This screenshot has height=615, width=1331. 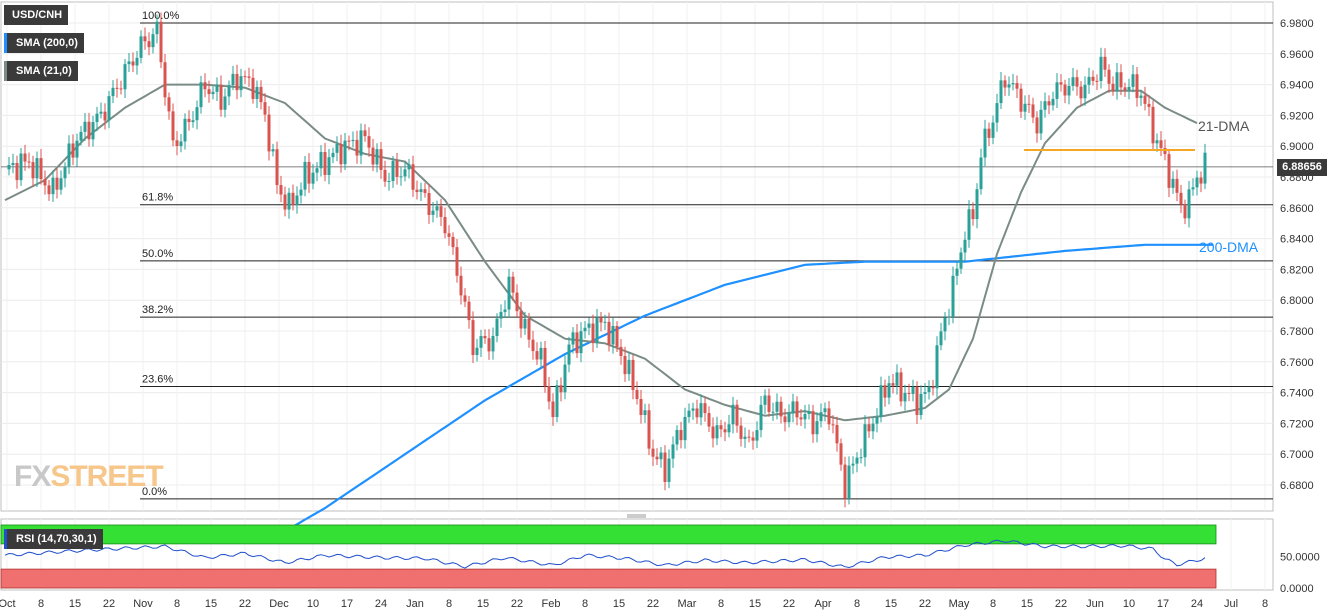 I want to click on y-tick-label: 6.9600, so click(x=1297, y=55).